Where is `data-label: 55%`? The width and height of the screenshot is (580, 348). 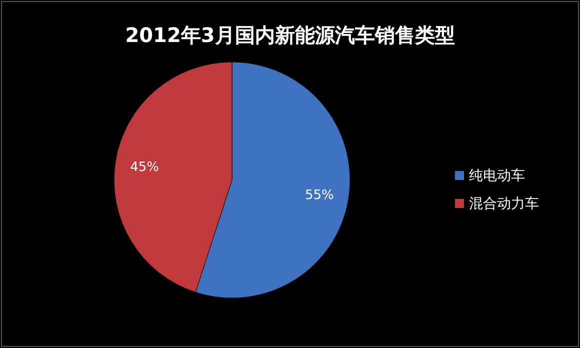 data-label: 55% is located at coordinates (319, 195).